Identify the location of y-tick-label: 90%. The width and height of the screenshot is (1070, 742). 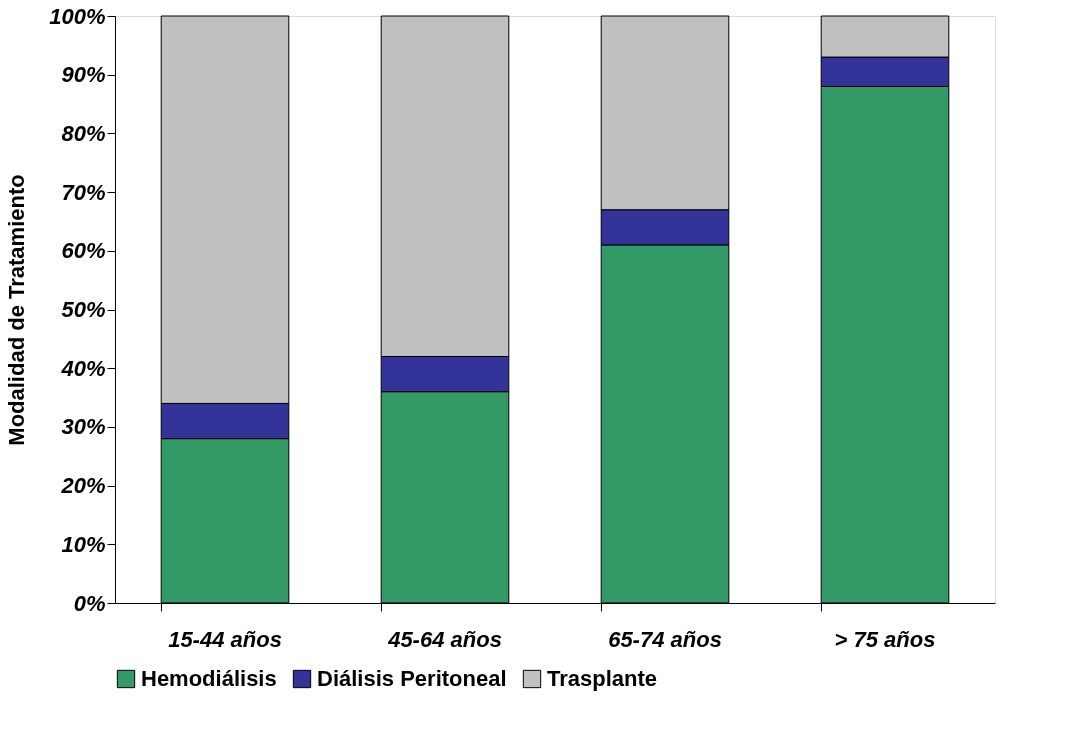
(83, 75).